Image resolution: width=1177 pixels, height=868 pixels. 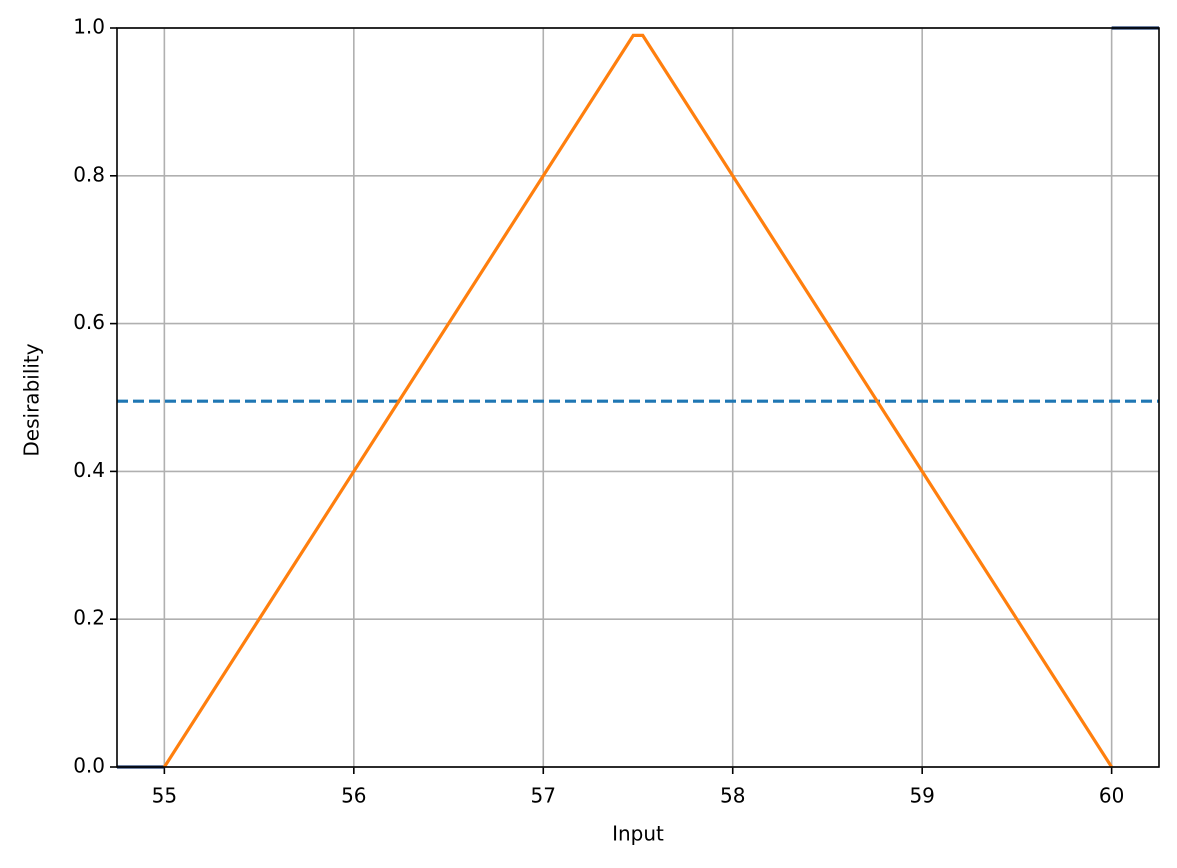 What do you see at coordinates (353, 796) in the screenshot?
I see `x-tick-label: 56` at bounding box center [353, 796].